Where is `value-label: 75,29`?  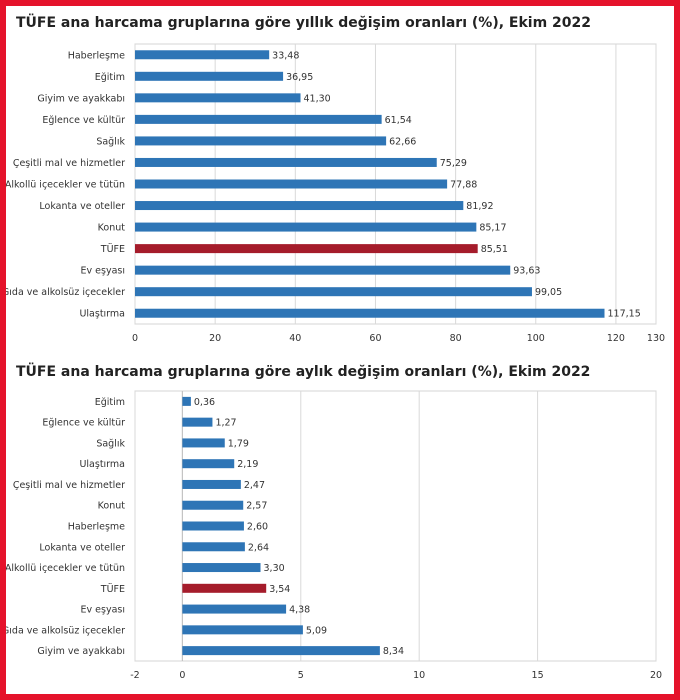
value-label: 75,29 is located at coordinates (453, 163).